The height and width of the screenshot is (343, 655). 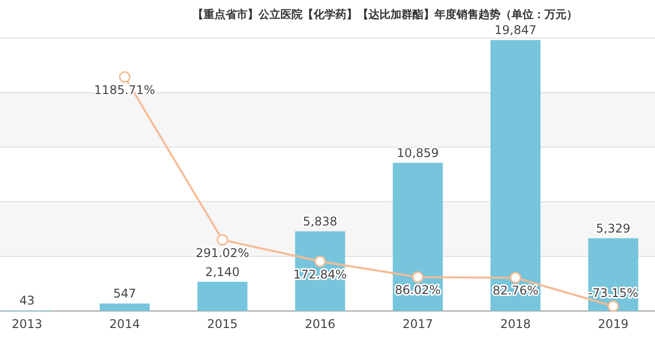 What do you see at coordinates (515, 30) in the screenshot?
I see `data-label: 19,847` at bounding box center [515, 30].